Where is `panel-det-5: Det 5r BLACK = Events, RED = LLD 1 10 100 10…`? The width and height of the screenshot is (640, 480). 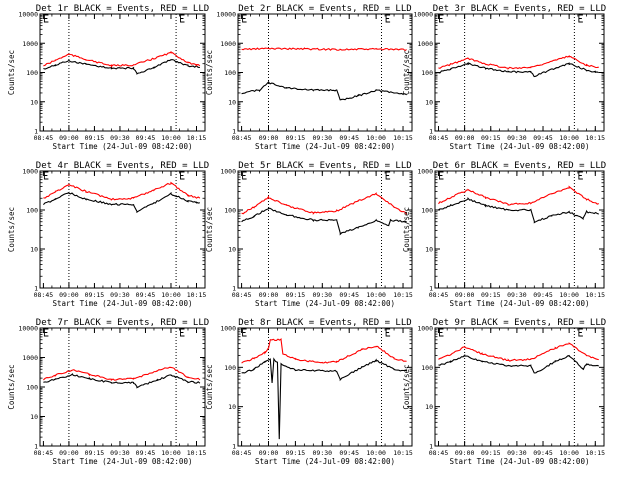
panel-det-5: Det 5r BLACK = Events, RED = LLD 1 10 100 10… is located at coordinates (309, 234).